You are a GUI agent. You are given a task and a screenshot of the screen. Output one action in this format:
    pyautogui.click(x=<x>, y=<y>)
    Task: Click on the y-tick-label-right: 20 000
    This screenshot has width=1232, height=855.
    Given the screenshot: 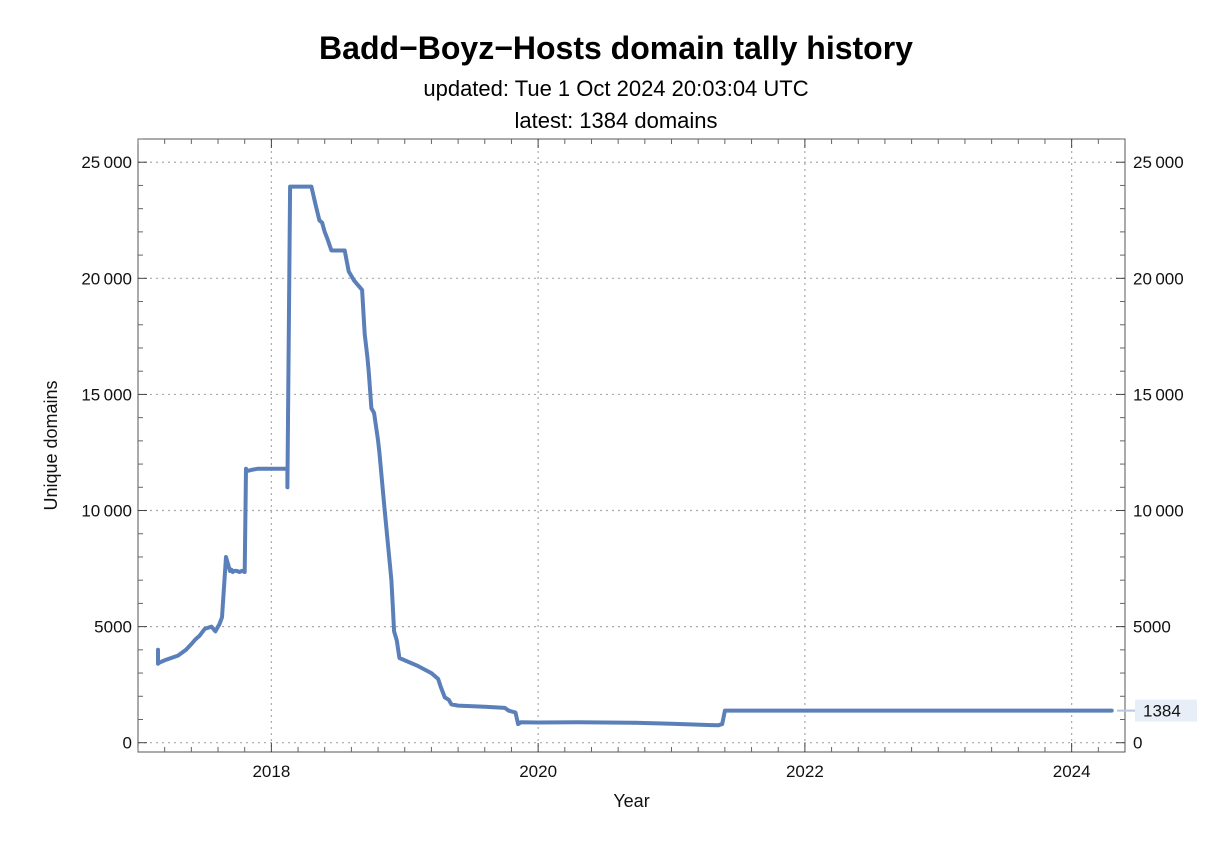 What is the action you would take?
    pyautogui.click(x=1158, y=278)
    